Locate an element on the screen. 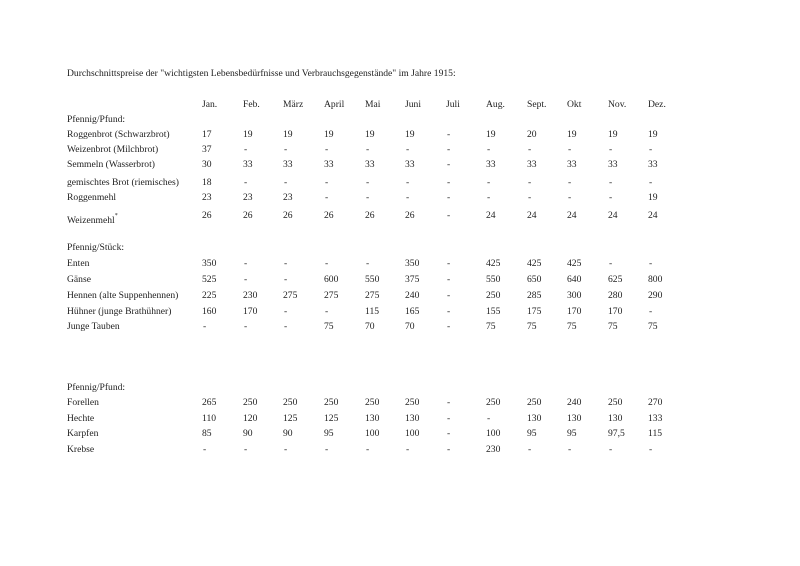 This screenshot has height=566, width=800. row-label: Roggenmehl is located at coordinates (92, 197).